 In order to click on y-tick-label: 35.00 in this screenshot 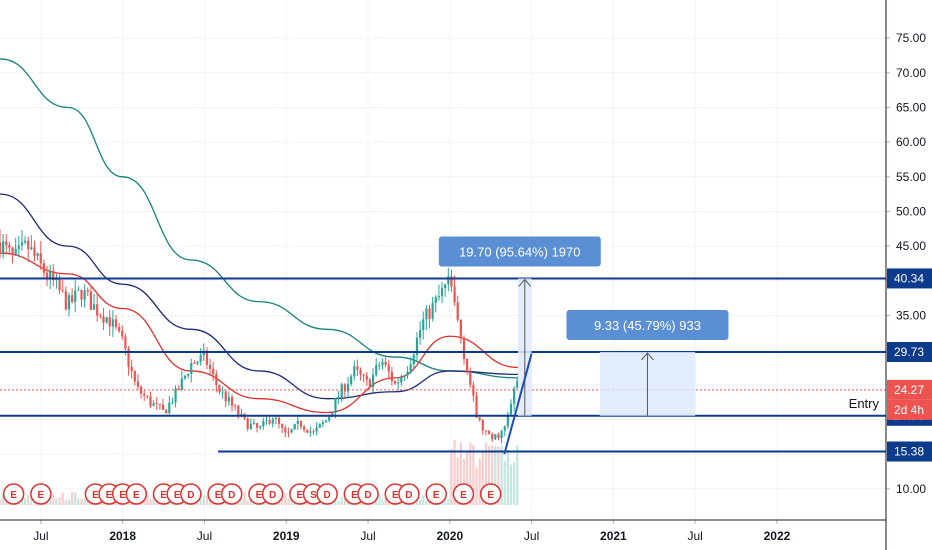, I will do `click(911, 315)`.